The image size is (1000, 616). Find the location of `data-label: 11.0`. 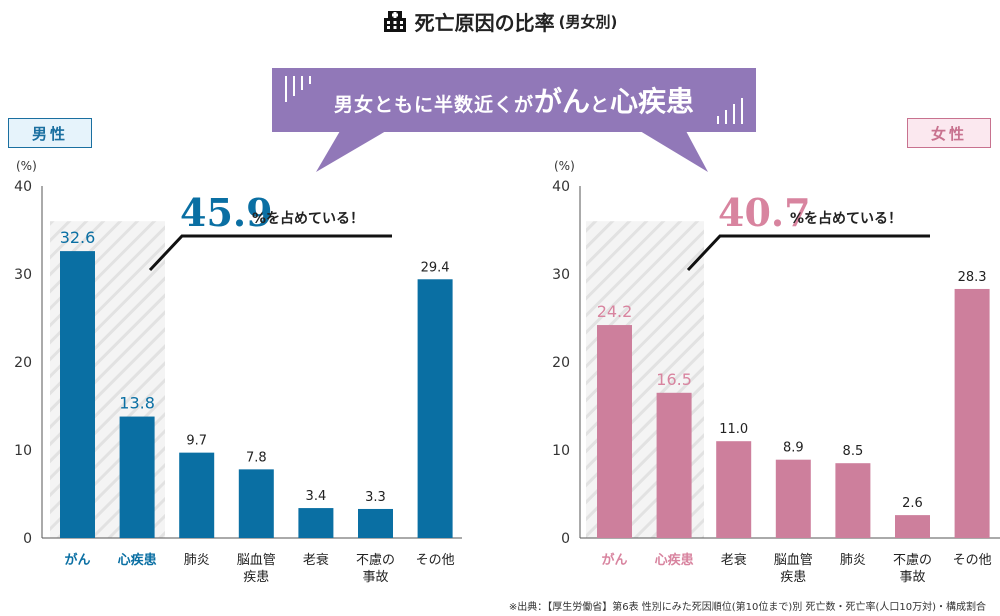

data-label: 11.0 is located at coordinates (733, 429).